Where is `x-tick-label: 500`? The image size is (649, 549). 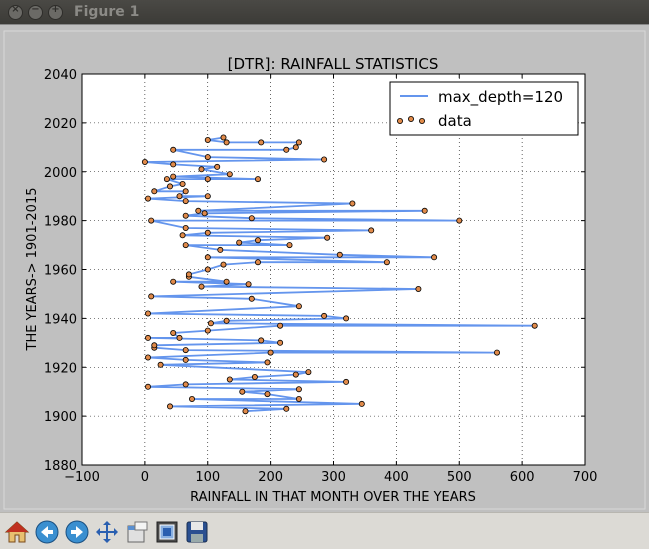 x-tick-label: 500 is located at coordinates (459, 477).